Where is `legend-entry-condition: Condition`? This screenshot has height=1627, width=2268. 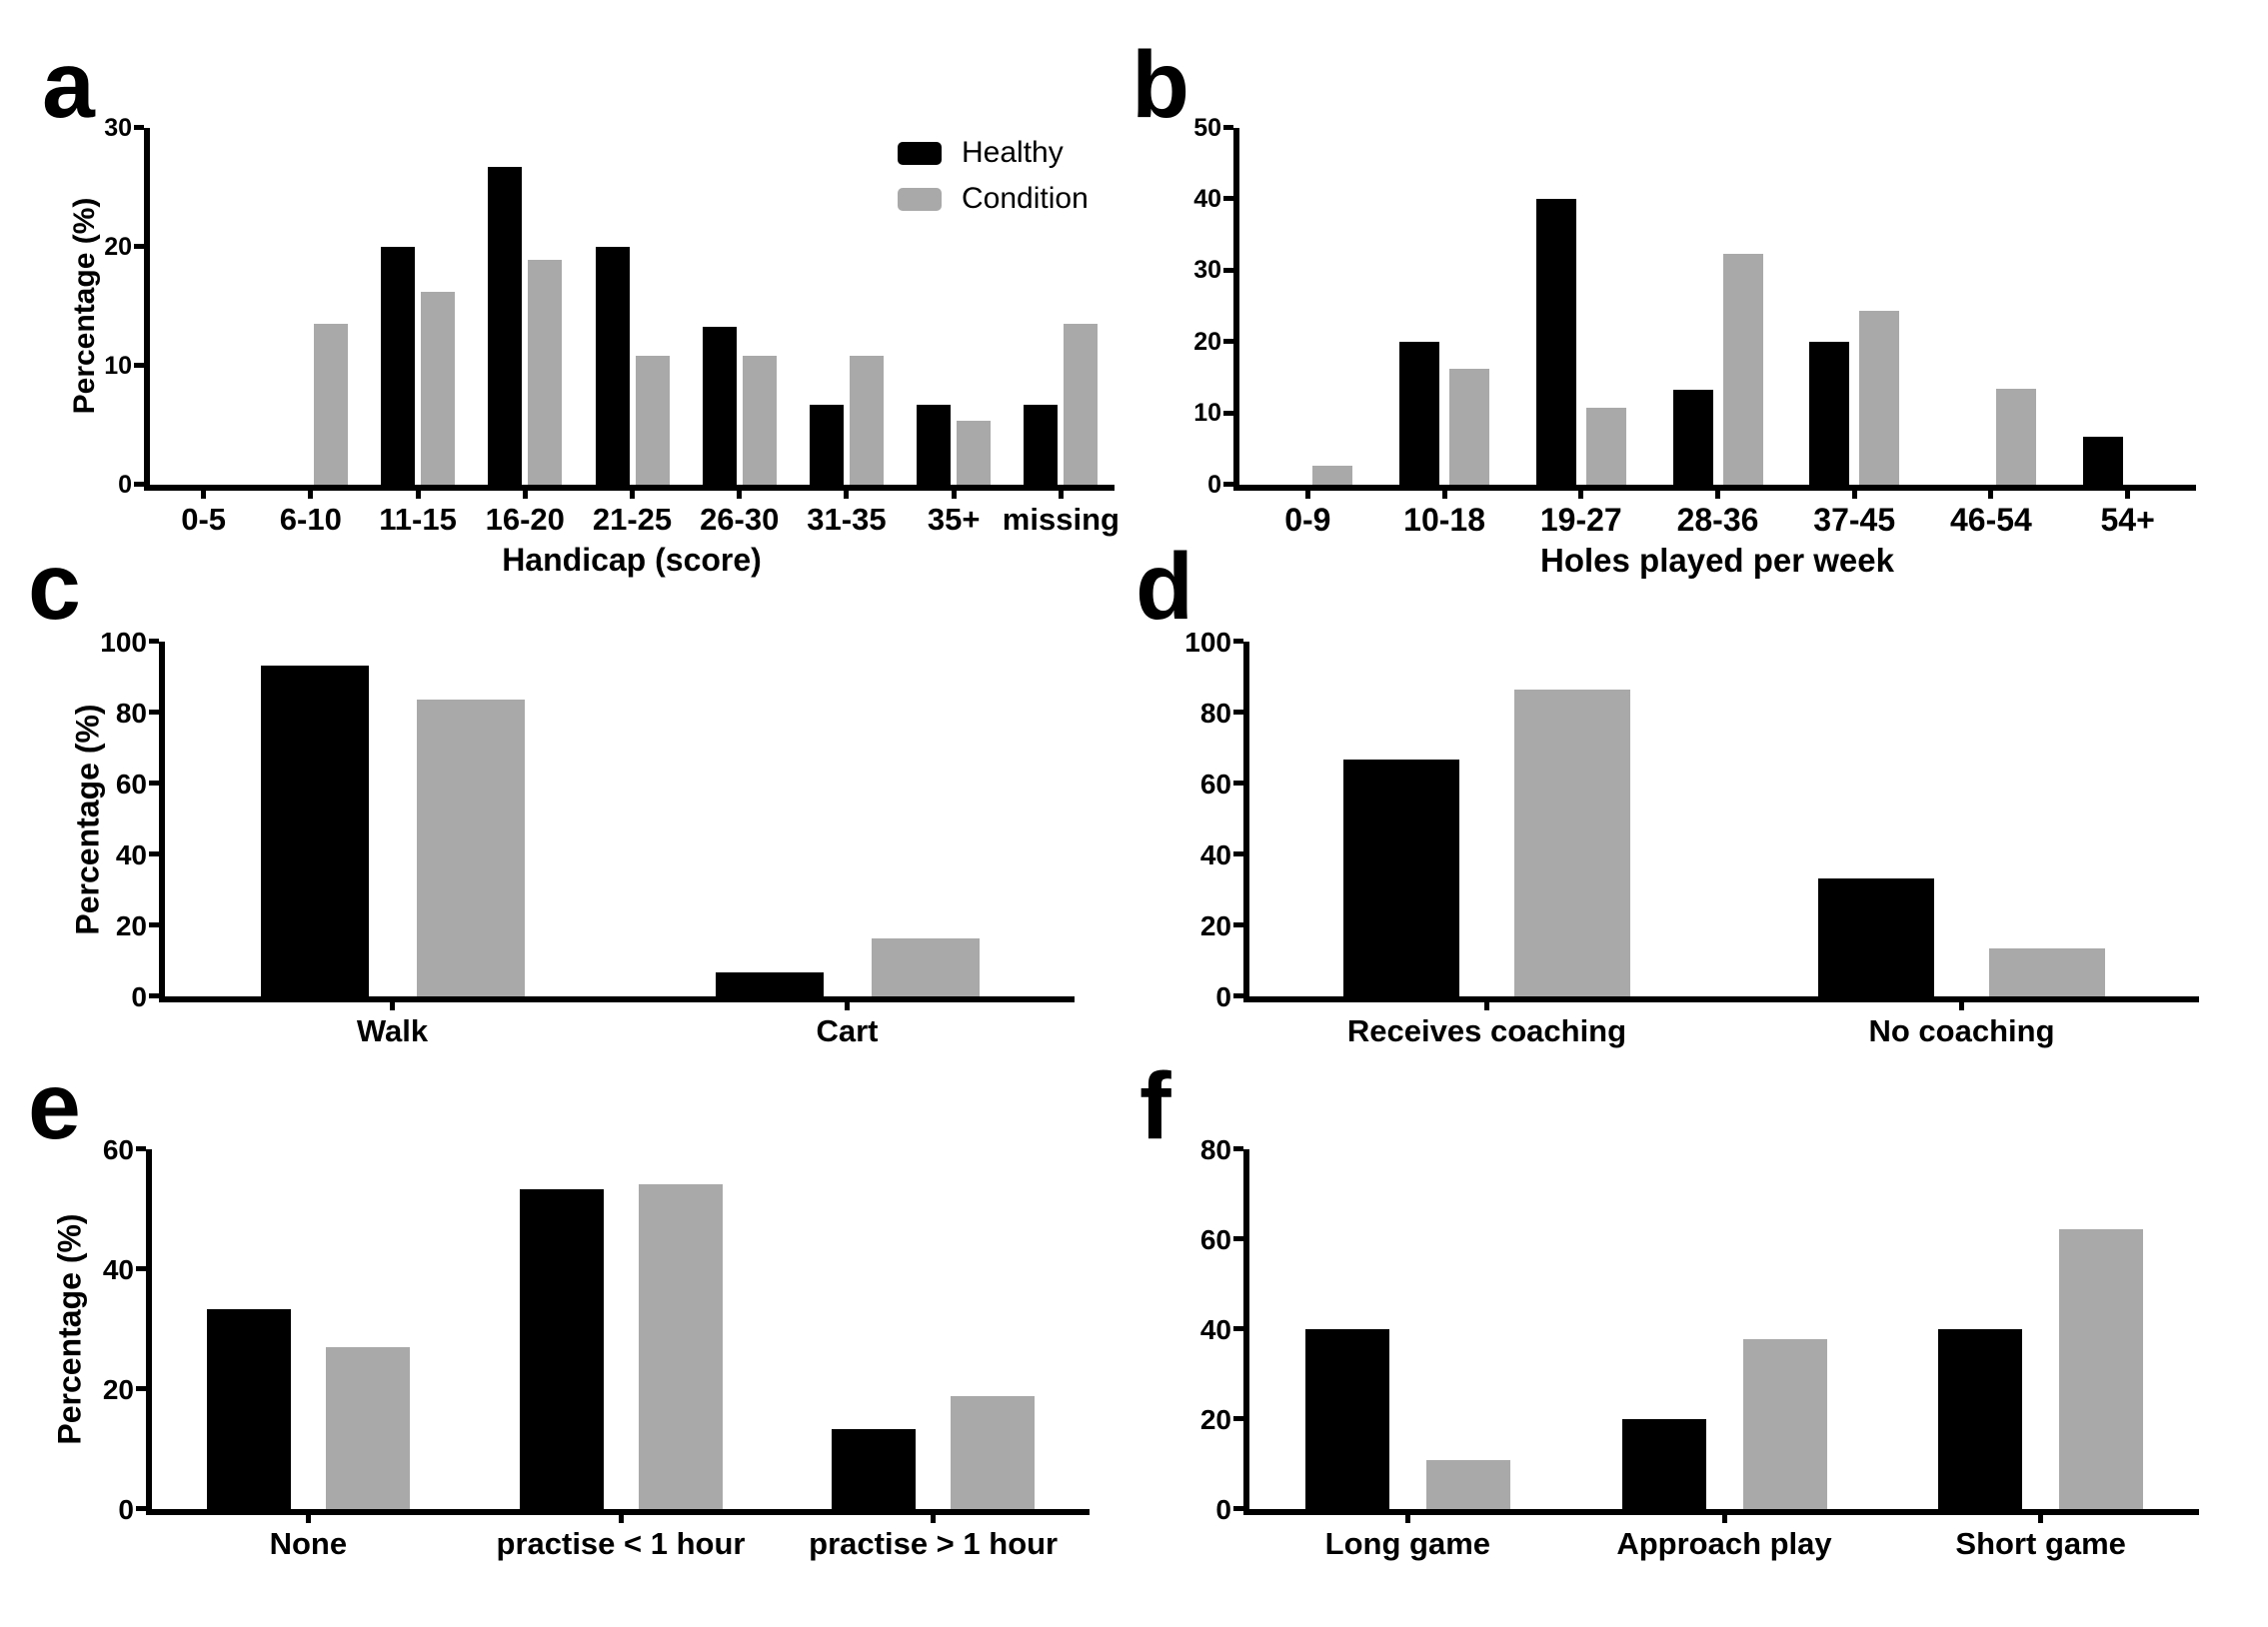 legend-entry-condition: Condition is located at coordinates (994, 199).